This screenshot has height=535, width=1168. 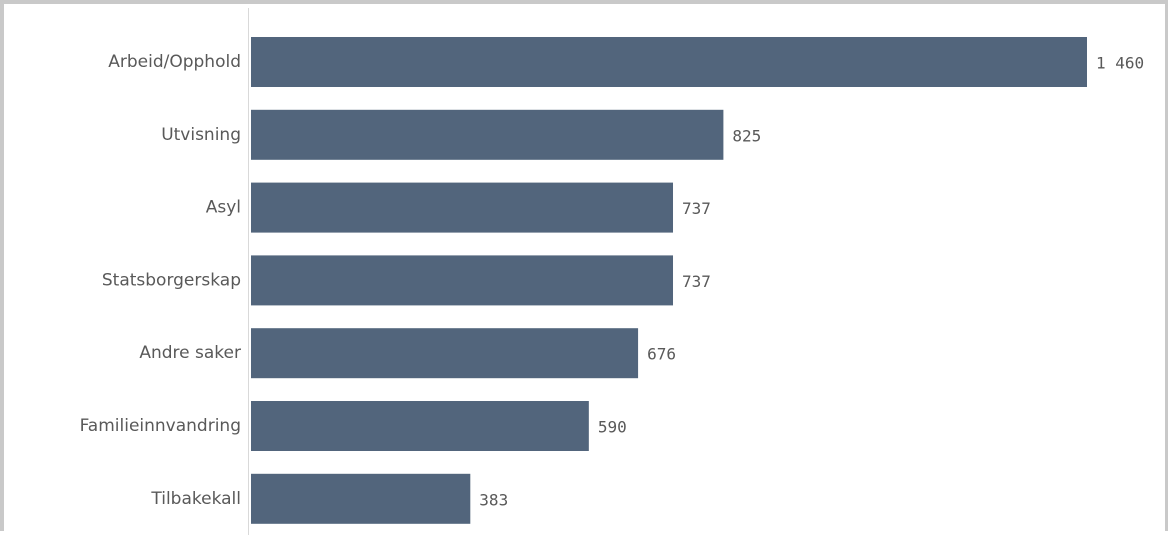 I want to click on value-label-4: 676, so click(x=661, y=354).